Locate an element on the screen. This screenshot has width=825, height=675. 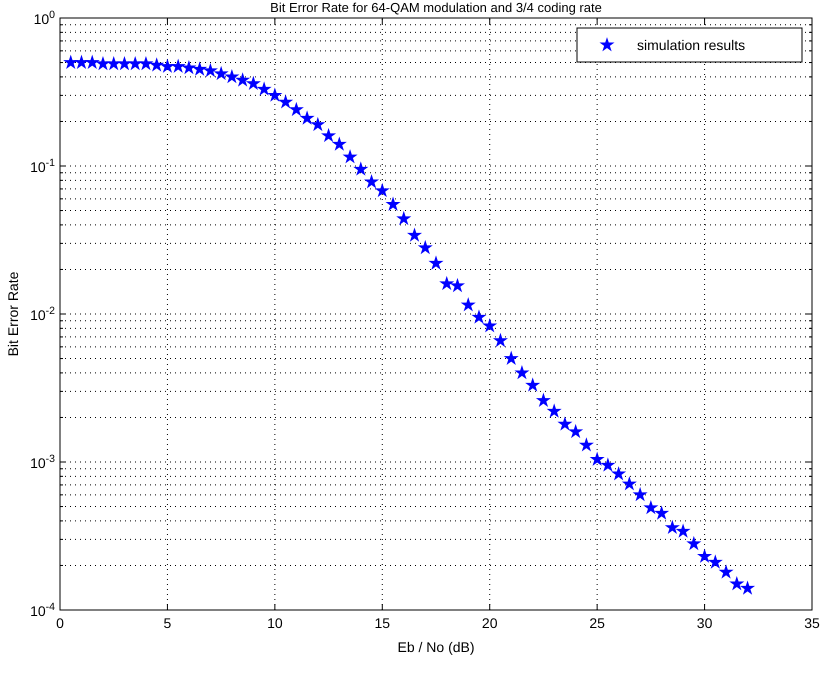
x-tick-label: 5 is located at coordinates (168, 623).